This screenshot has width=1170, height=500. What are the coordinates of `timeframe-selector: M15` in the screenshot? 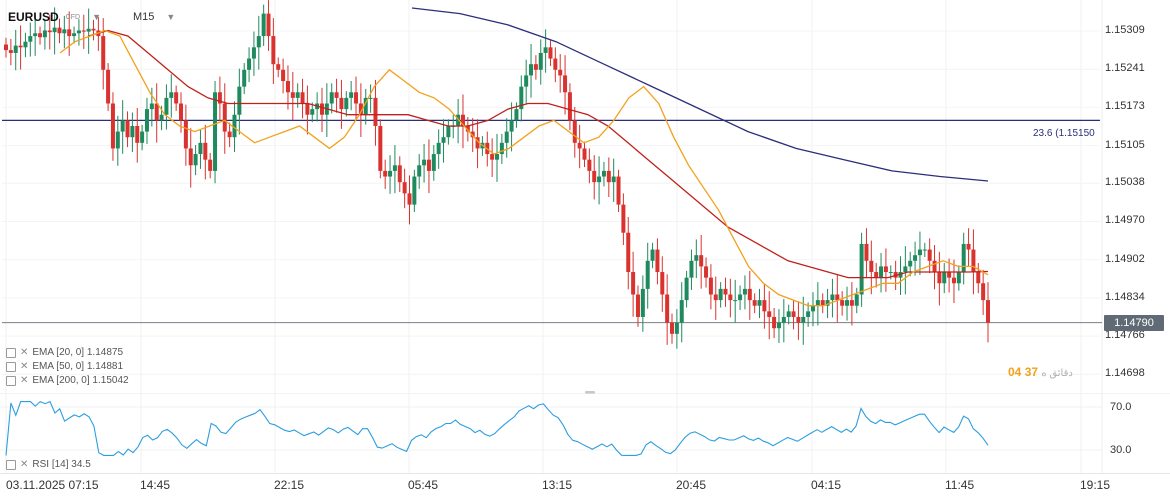 It's located at (143, 17).